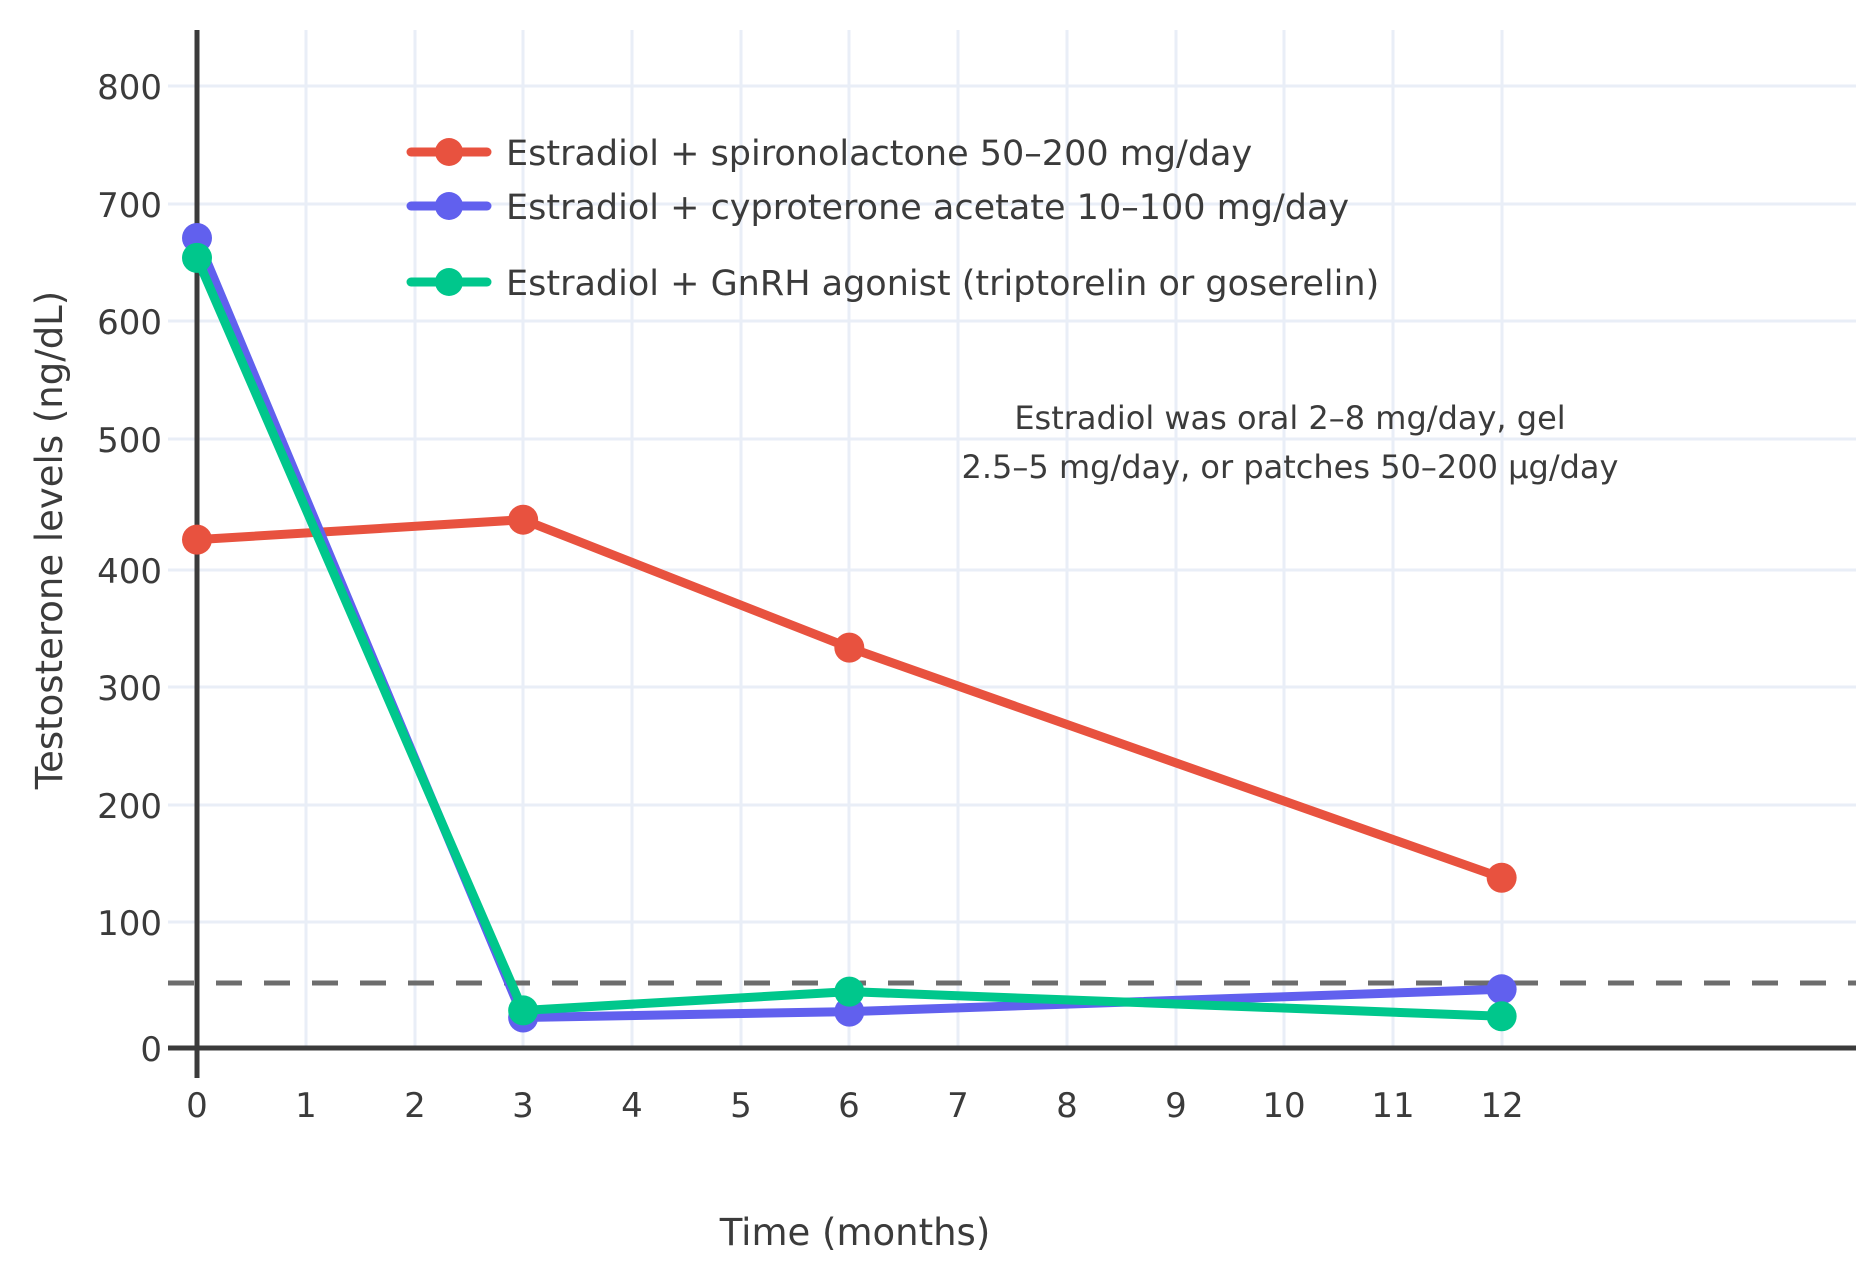 The width and height of the screenshot is (1856, 1284). I want to click on x-tick-label-2: 2, so click(415, 1106).